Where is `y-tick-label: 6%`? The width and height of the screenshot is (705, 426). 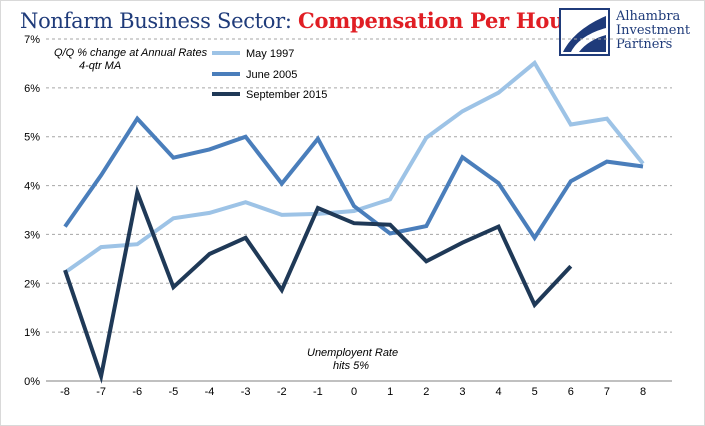 y-tick-label: 6% is located at coordinates (32, 89).